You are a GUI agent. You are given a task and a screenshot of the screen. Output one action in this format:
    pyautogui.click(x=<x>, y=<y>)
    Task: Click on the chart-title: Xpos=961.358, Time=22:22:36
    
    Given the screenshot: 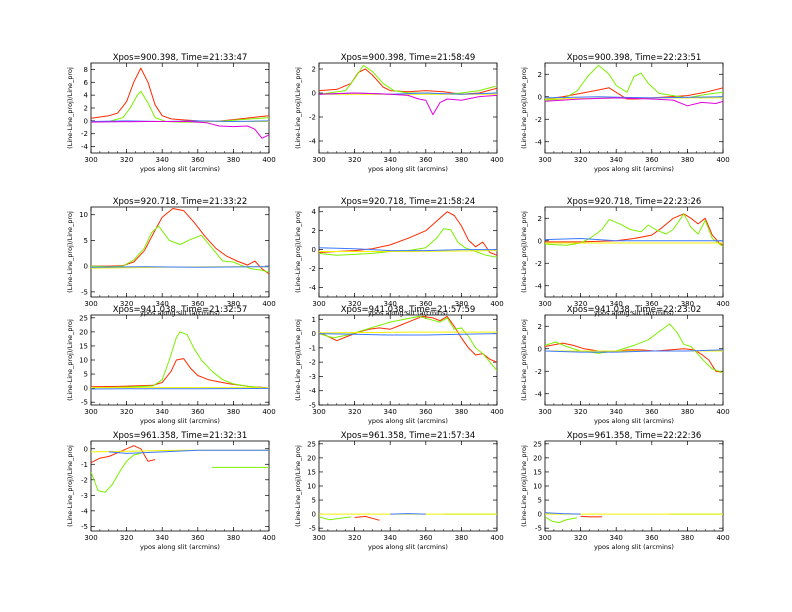 What is the action you would take?
    pyautogui.click(x=634, y=436)
    